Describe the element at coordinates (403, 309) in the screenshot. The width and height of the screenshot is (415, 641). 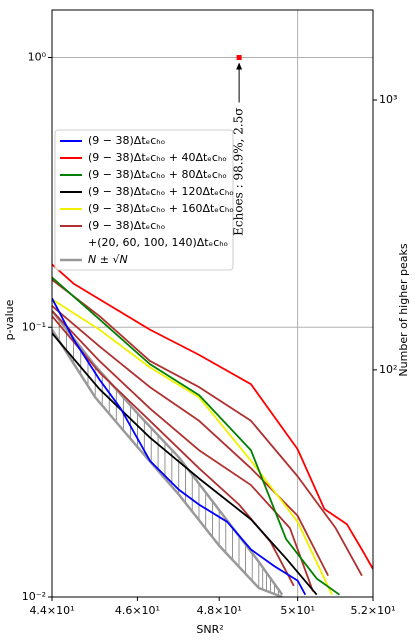
I see `y2-axis-label: Number of higher peaks` at that location.